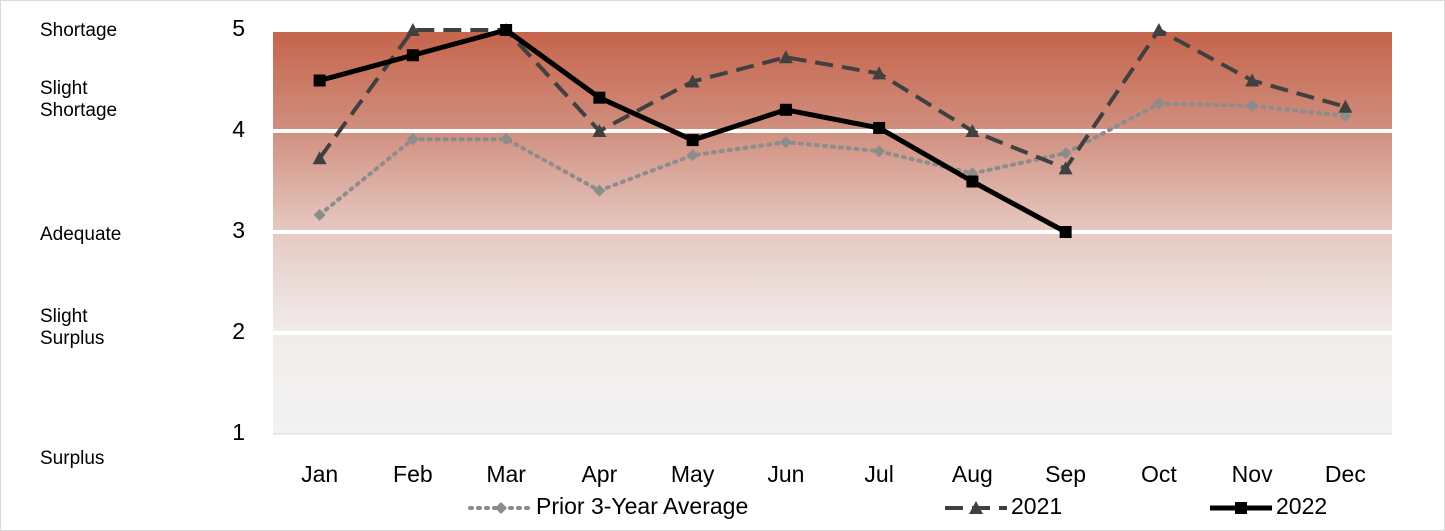  What do you see at coordinates (1301, 506) in the screenshot?
I see `legend-label: 2022` at bounding box center [1301, 506].